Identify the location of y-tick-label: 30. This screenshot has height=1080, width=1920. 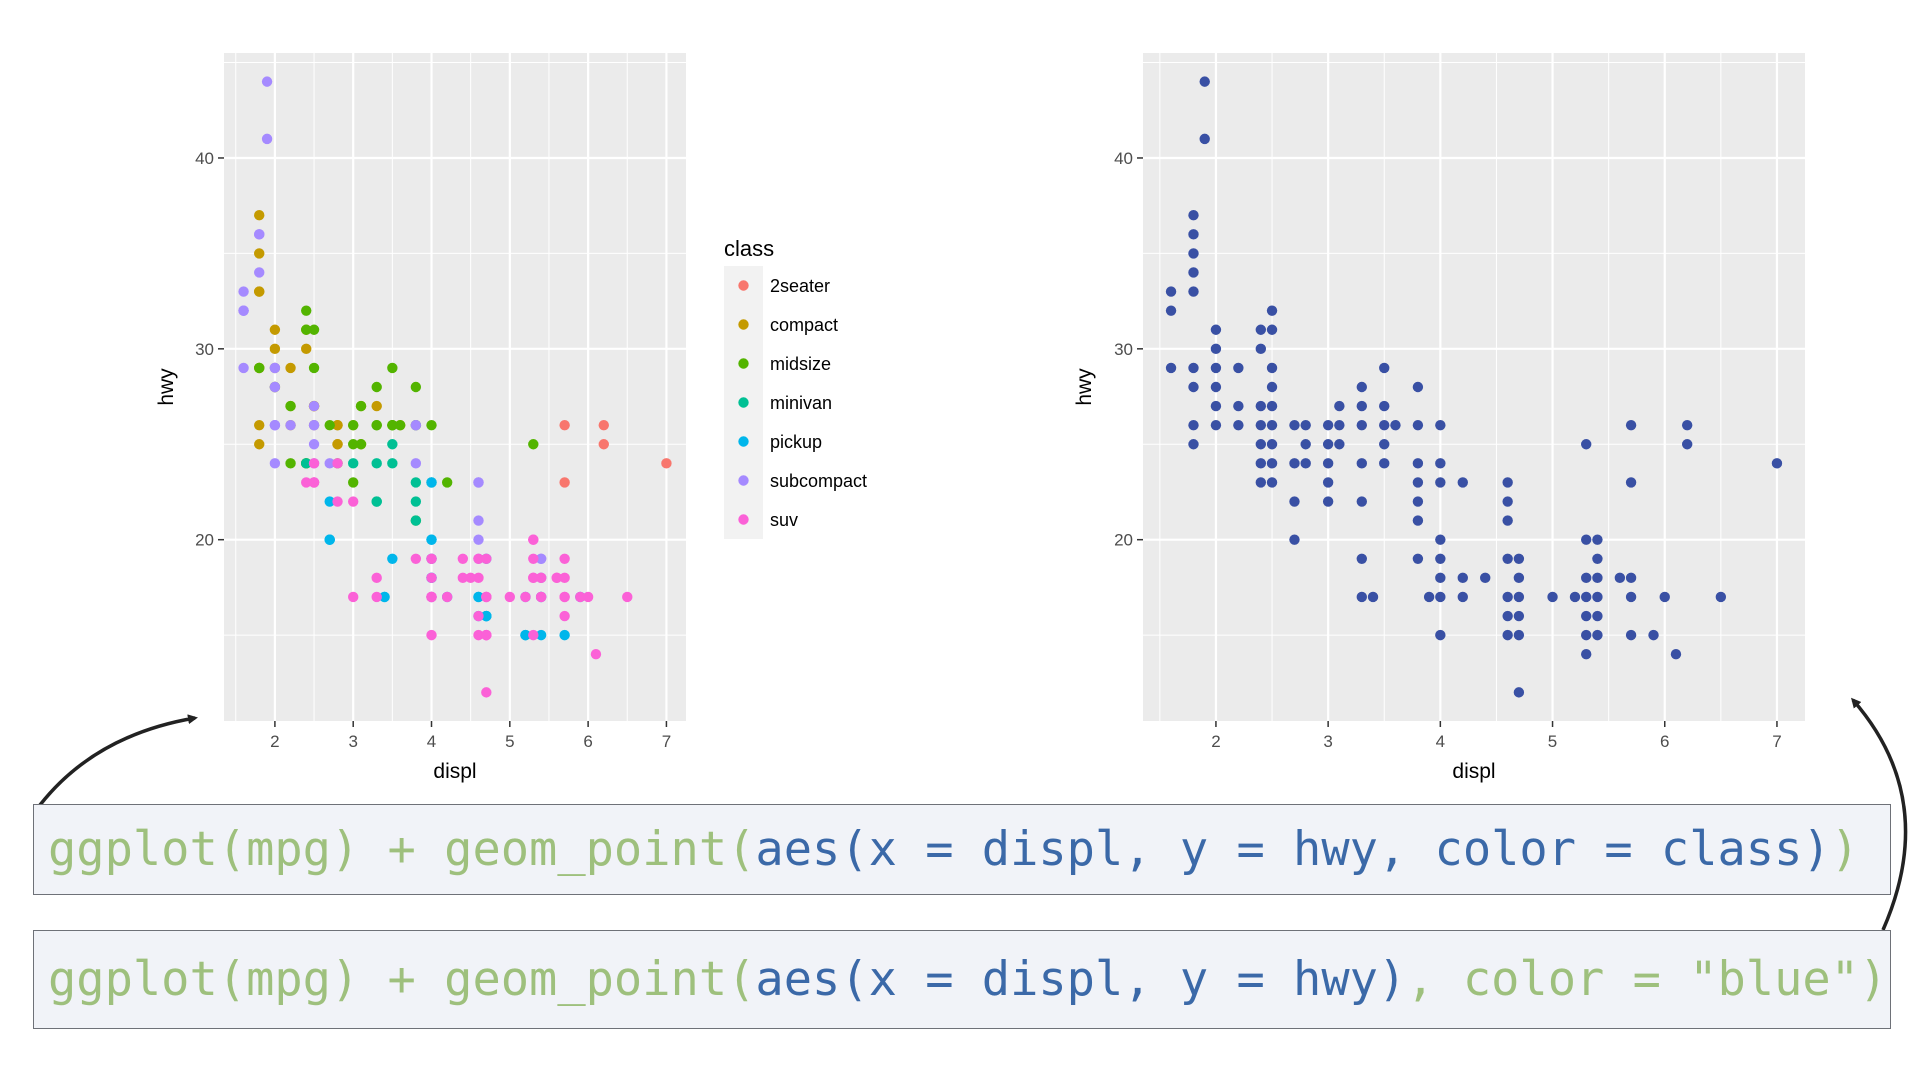
(1123, 349).